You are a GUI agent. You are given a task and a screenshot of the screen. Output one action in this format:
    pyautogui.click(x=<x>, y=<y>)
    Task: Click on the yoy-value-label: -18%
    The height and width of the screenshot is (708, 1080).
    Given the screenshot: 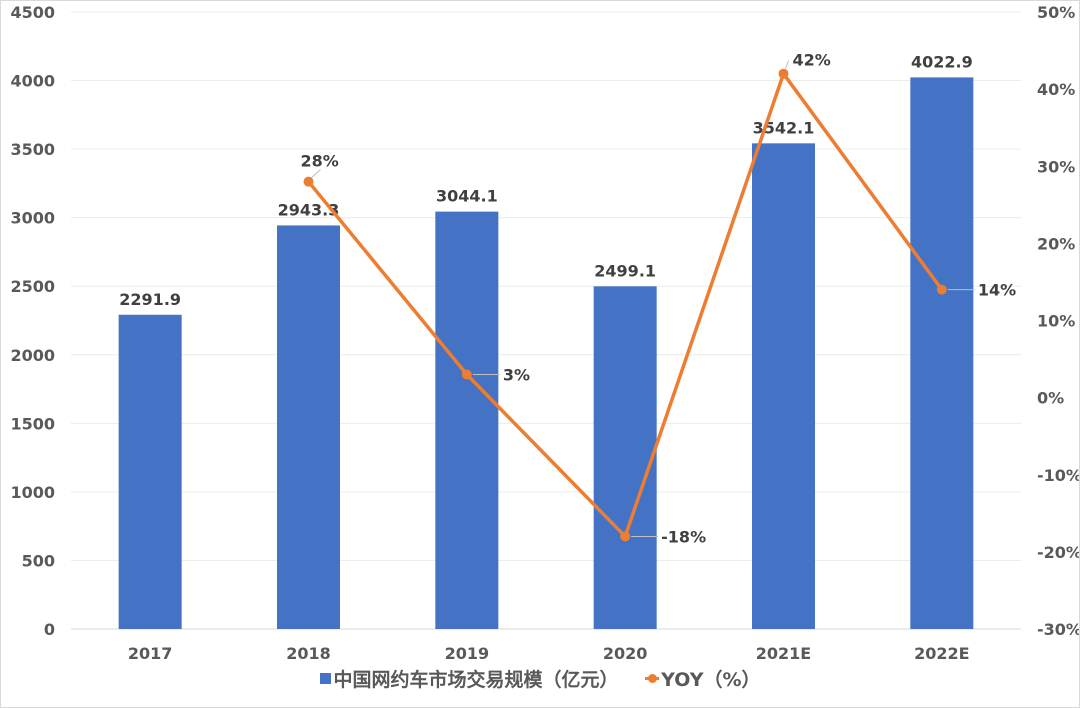 What is the action you would take?
    pyautogui.click(x=683, y=536)
    